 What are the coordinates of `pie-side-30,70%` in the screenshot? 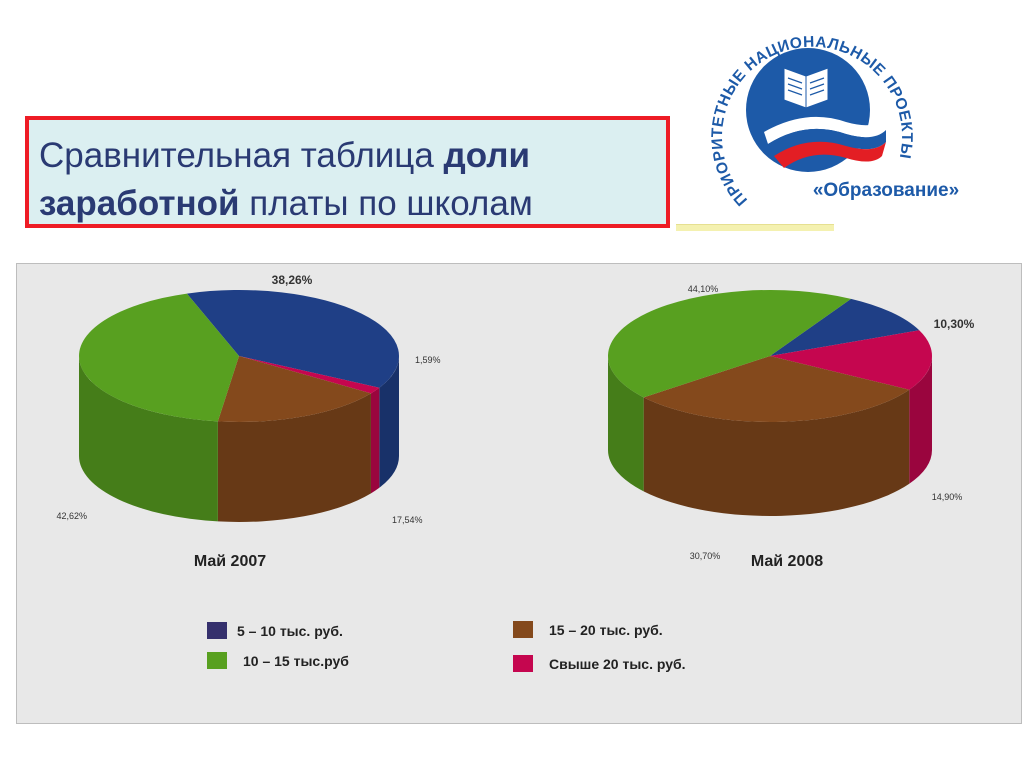 It's located at (776, 452).